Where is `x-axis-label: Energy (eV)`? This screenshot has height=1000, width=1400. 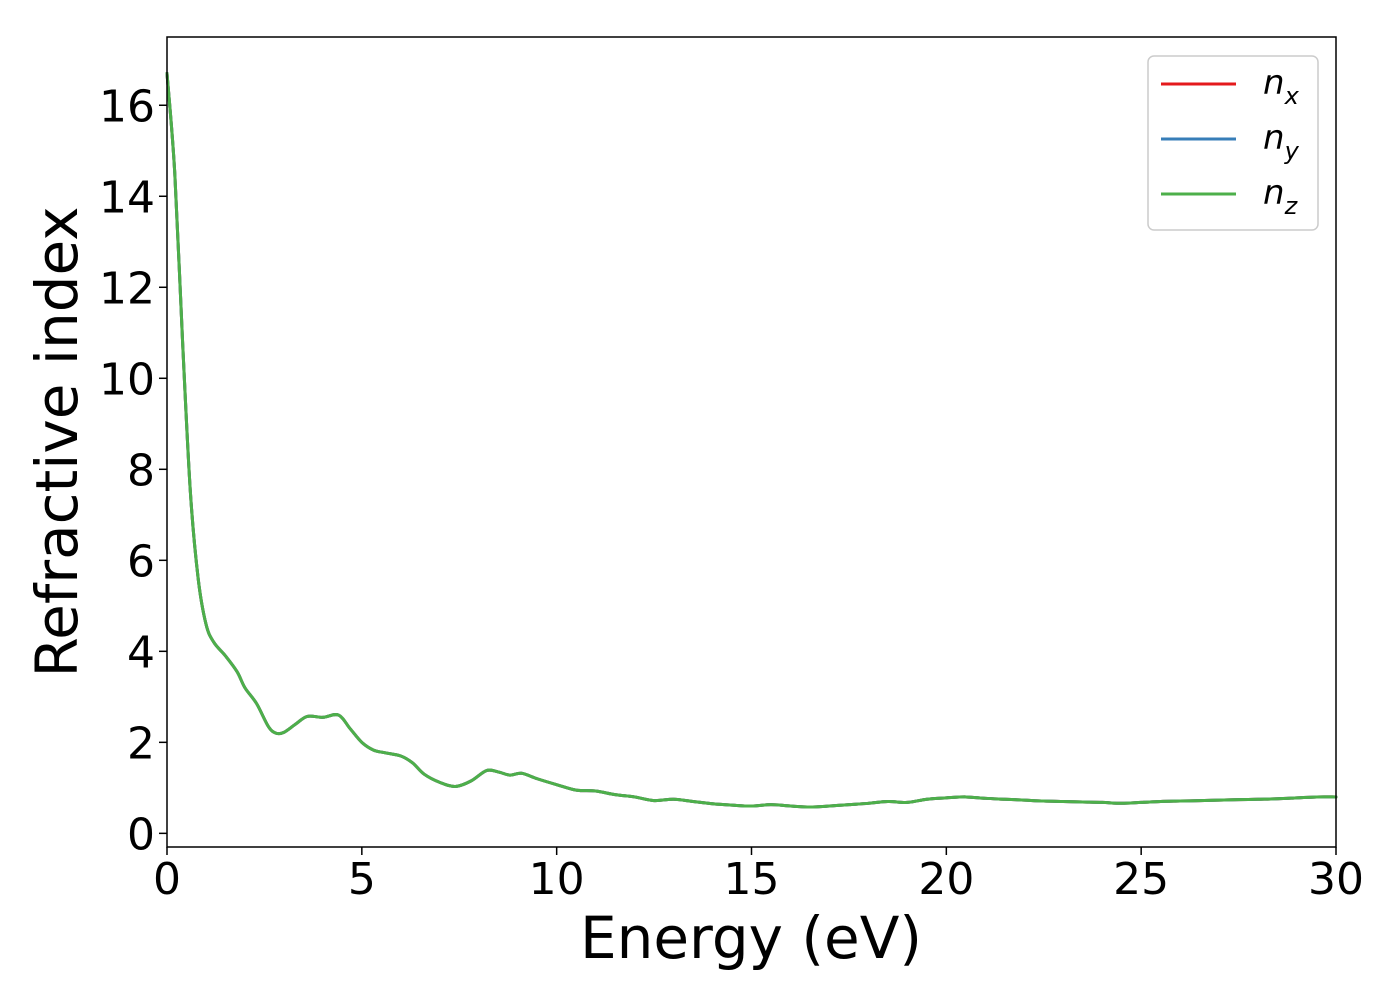 x-axis-label: Energy (eV) is located at coordinates (751, 938).